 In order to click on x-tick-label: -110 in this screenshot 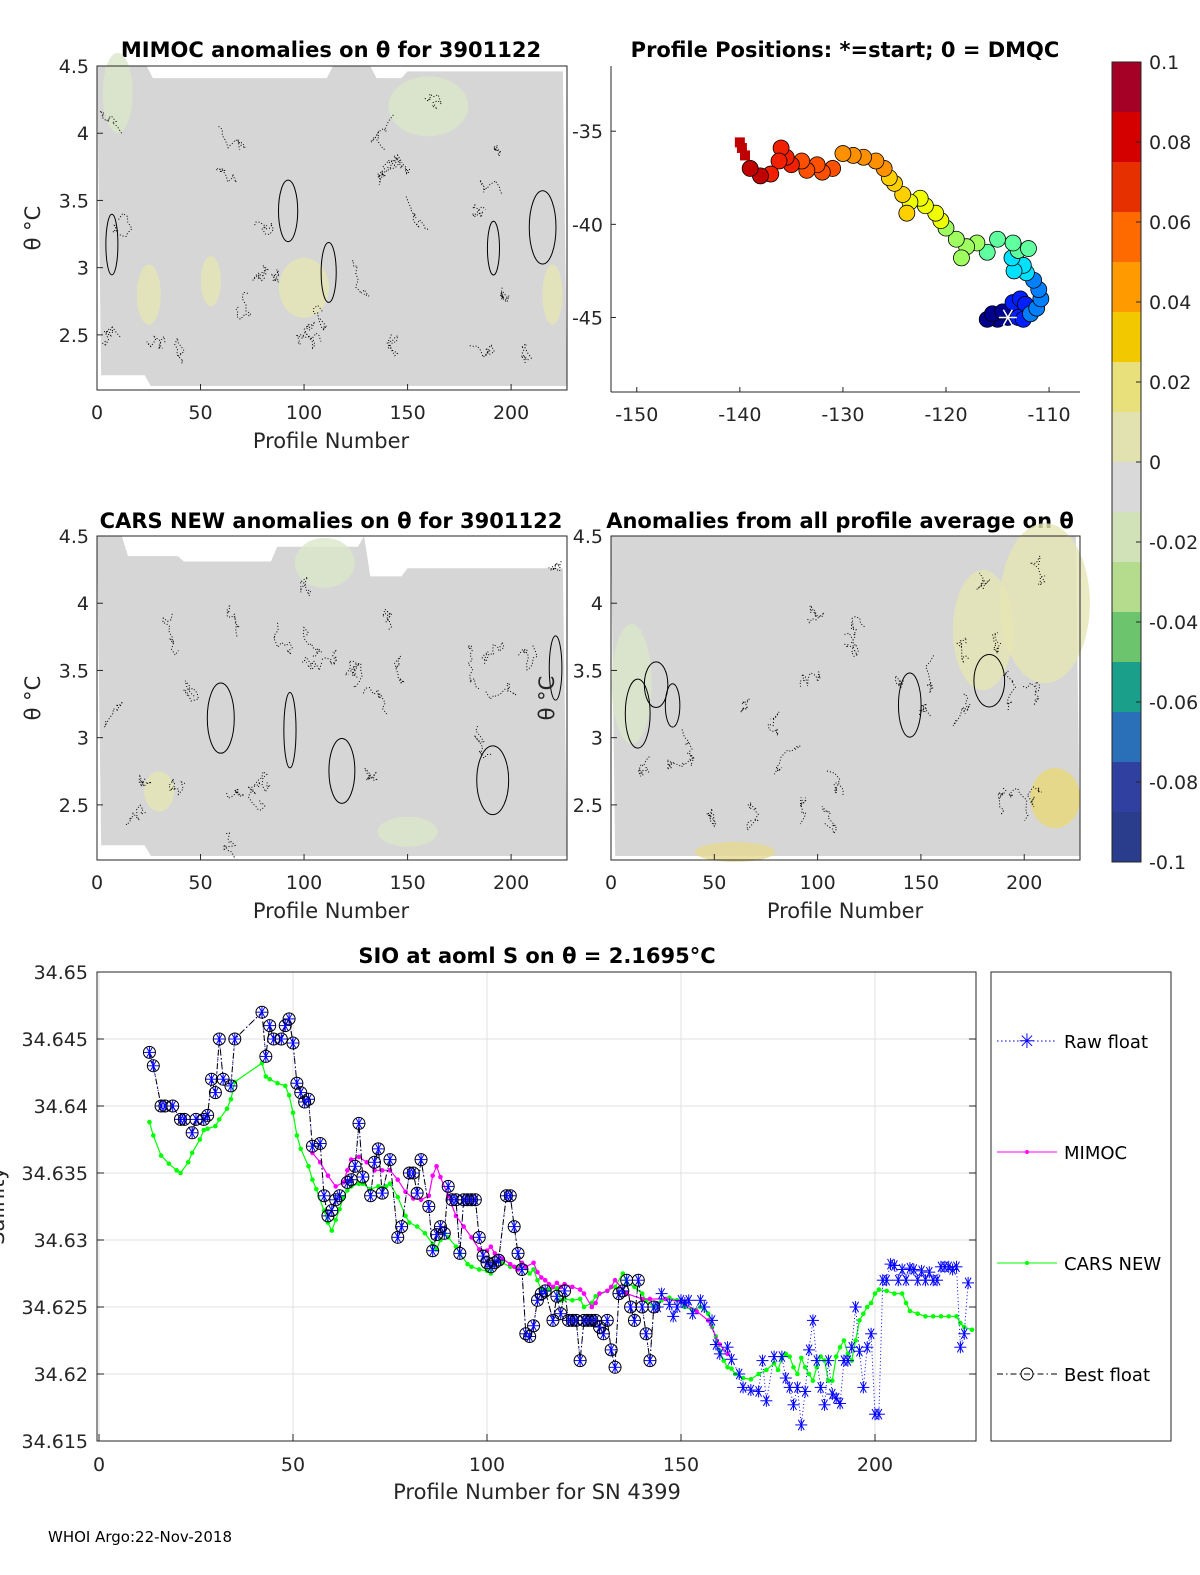, I will do `click(1049, 415)`.